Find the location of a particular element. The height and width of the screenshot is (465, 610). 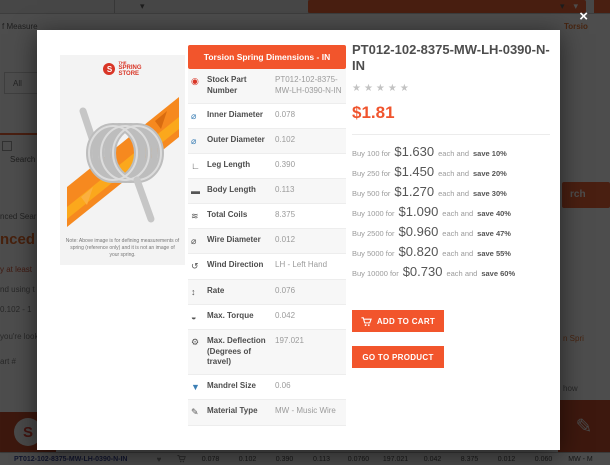

tier-price: $1.630 is located at coordinates (414, 152).